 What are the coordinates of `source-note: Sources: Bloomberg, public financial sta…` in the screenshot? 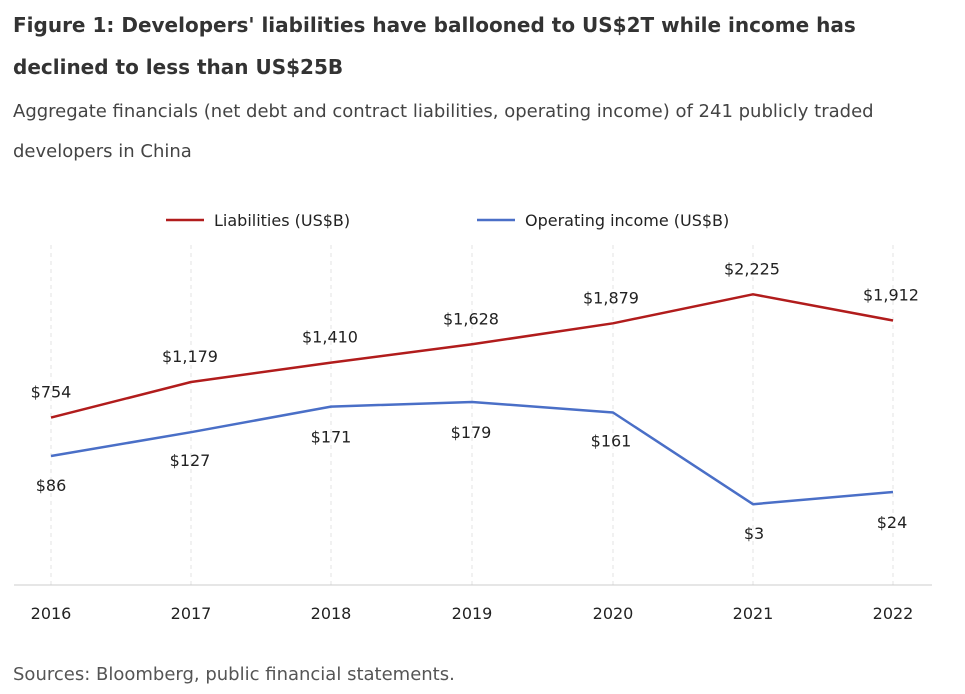 It's located at (234, 674).